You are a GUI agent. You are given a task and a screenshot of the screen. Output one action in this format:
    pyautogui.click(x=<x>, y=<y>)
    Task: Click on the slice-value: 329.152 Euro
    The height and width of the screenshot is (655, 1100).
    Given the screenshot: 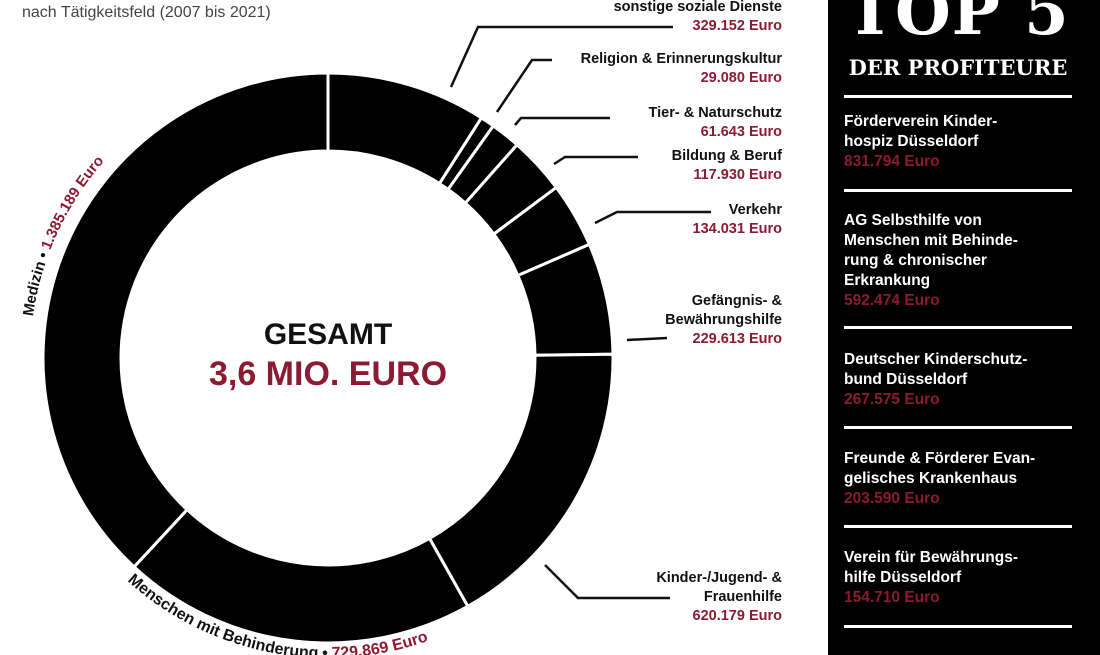 What is the action you would take?
    pyautogui.click(x=737, y=26)
    